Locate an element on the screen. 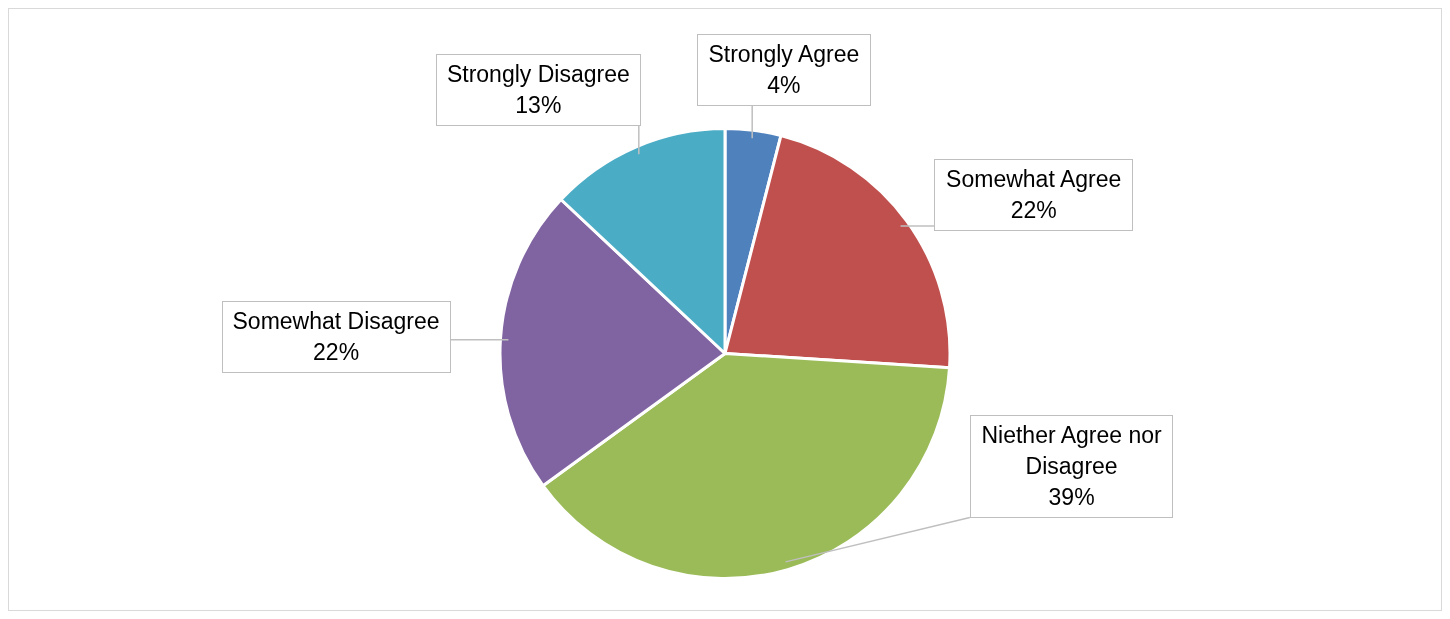  slice-label: Niether Agree nor Disagree is located at coordinates (1071, 450).